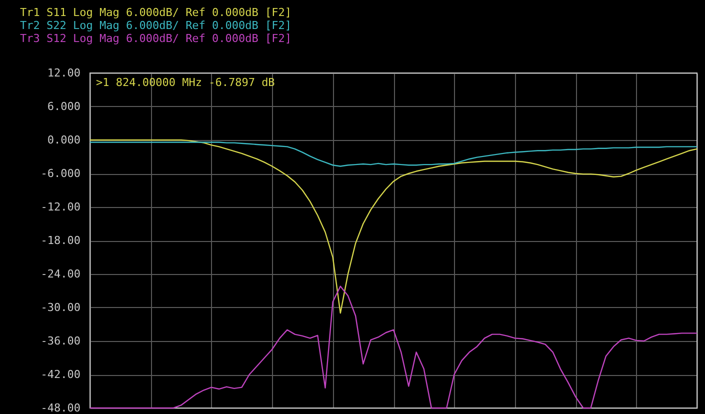 The height and width of the screenshot is (414, 705). Describe the element at coordinates (60, 374) in the screenshot. I see `y-tick-label: -42.00` at that location.